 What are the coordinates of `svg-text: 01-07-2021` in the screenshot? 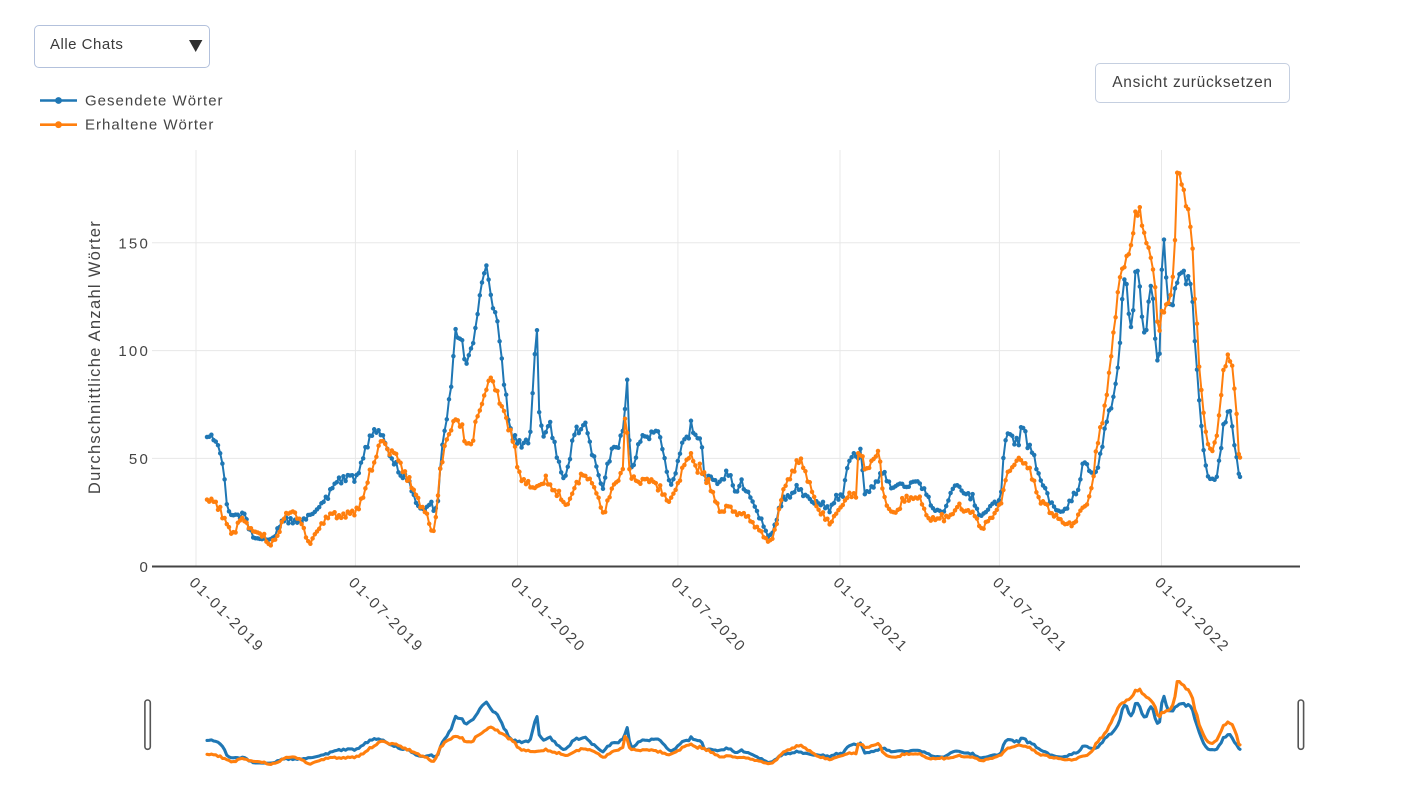 It's located at (1030, 615).